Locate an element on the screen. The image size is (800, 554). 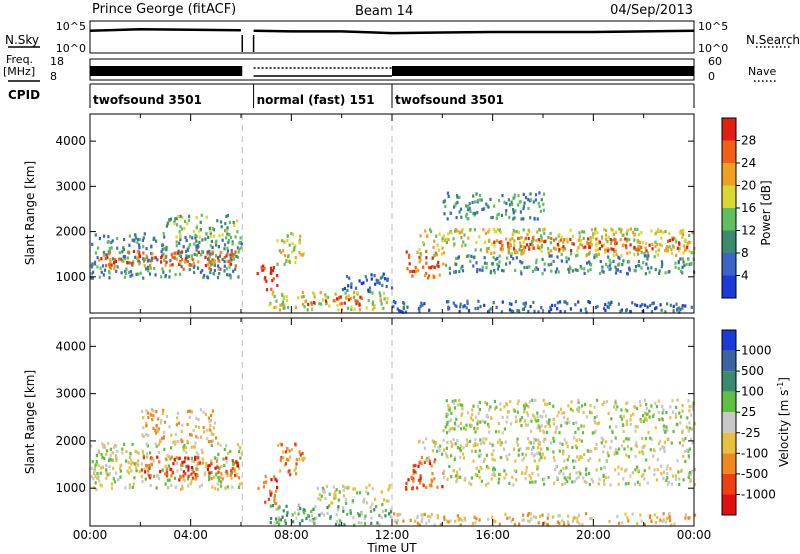
ytick-label: 2000 is located at coordinates (70, 232).